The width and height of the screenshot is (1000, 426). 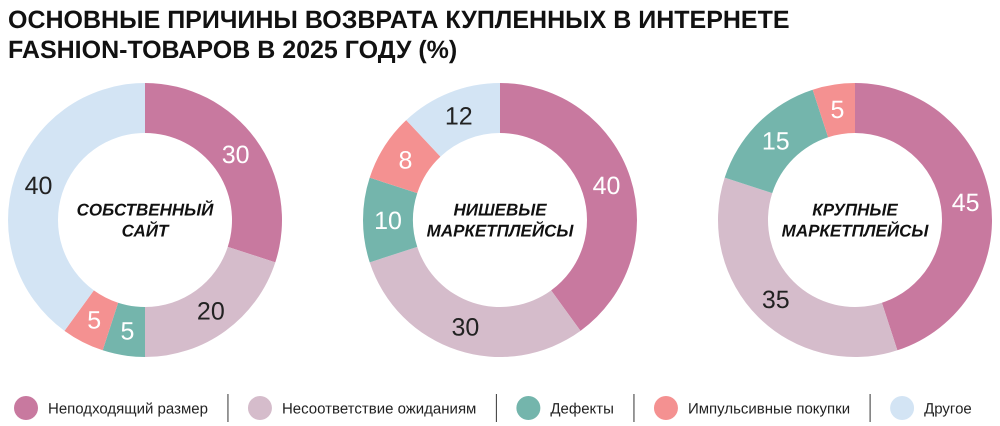 What do you see at coordinates (769, 409) in the screenshot?
I see `legend-label: Импульсивные покупки` at bounding box center [769, 409].